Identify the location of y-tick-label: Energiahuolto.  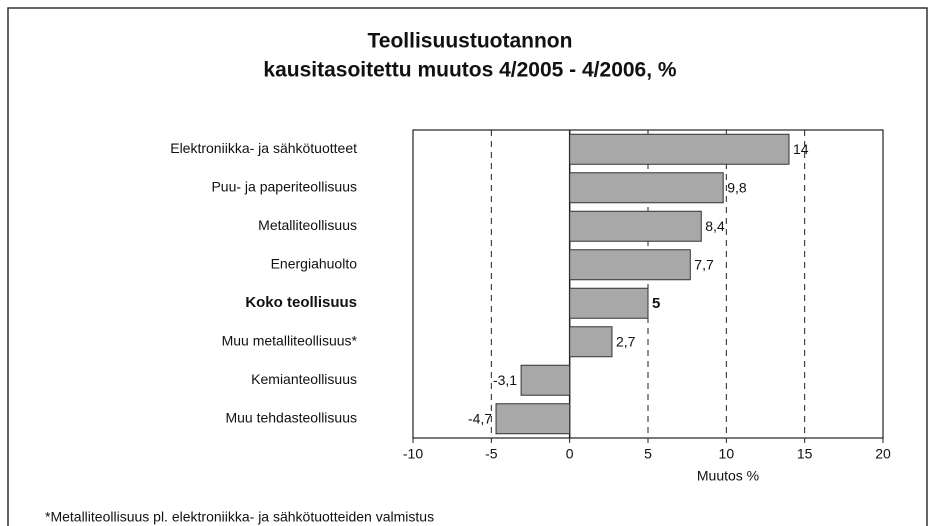
(314, 263).